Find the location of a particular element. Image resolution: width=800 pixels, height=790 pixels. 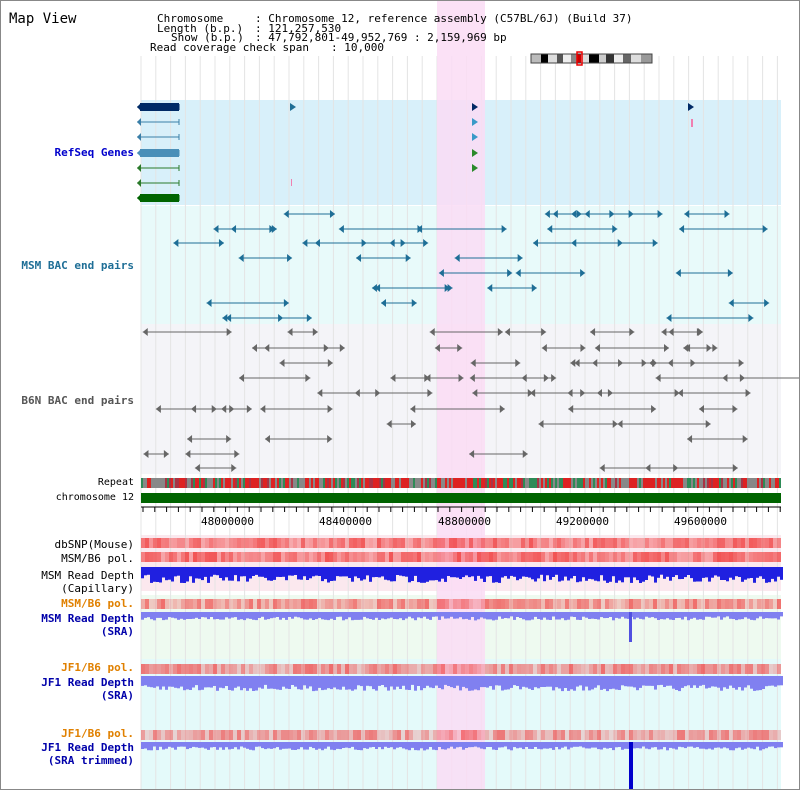

gene-exon is located at coordinates (159, 107).